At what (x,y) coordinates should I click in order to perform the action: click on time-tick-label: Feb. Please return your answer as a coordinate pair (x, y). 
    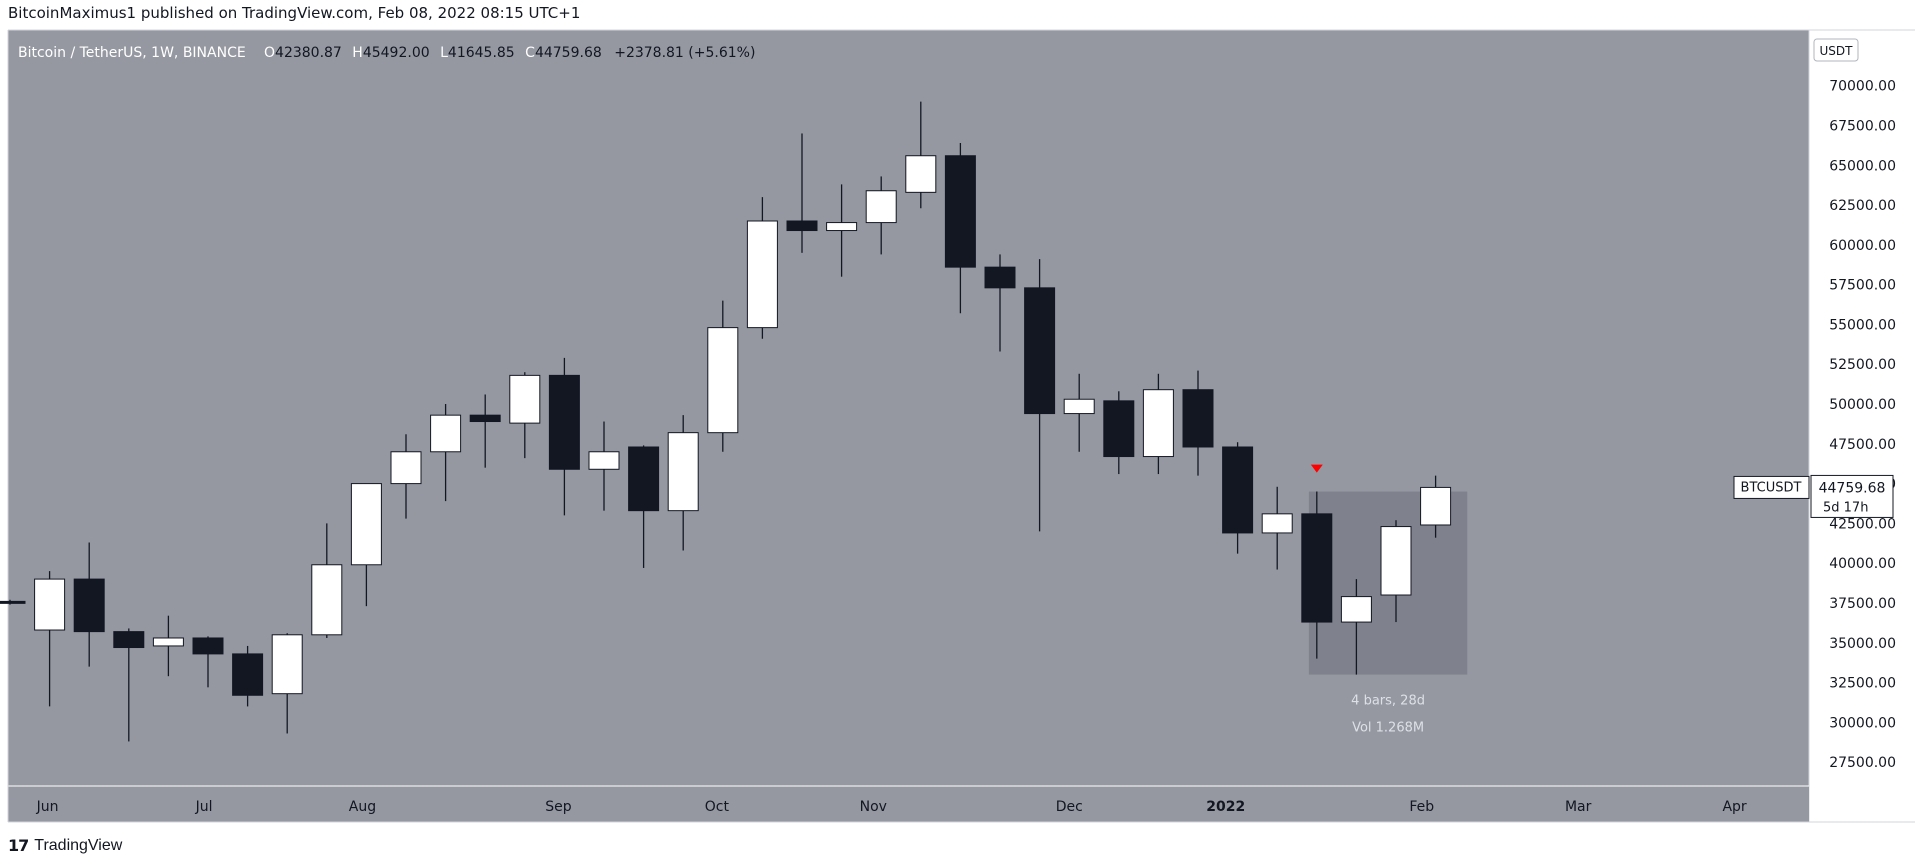
    Looking at the image, I should click on (1421, 807).